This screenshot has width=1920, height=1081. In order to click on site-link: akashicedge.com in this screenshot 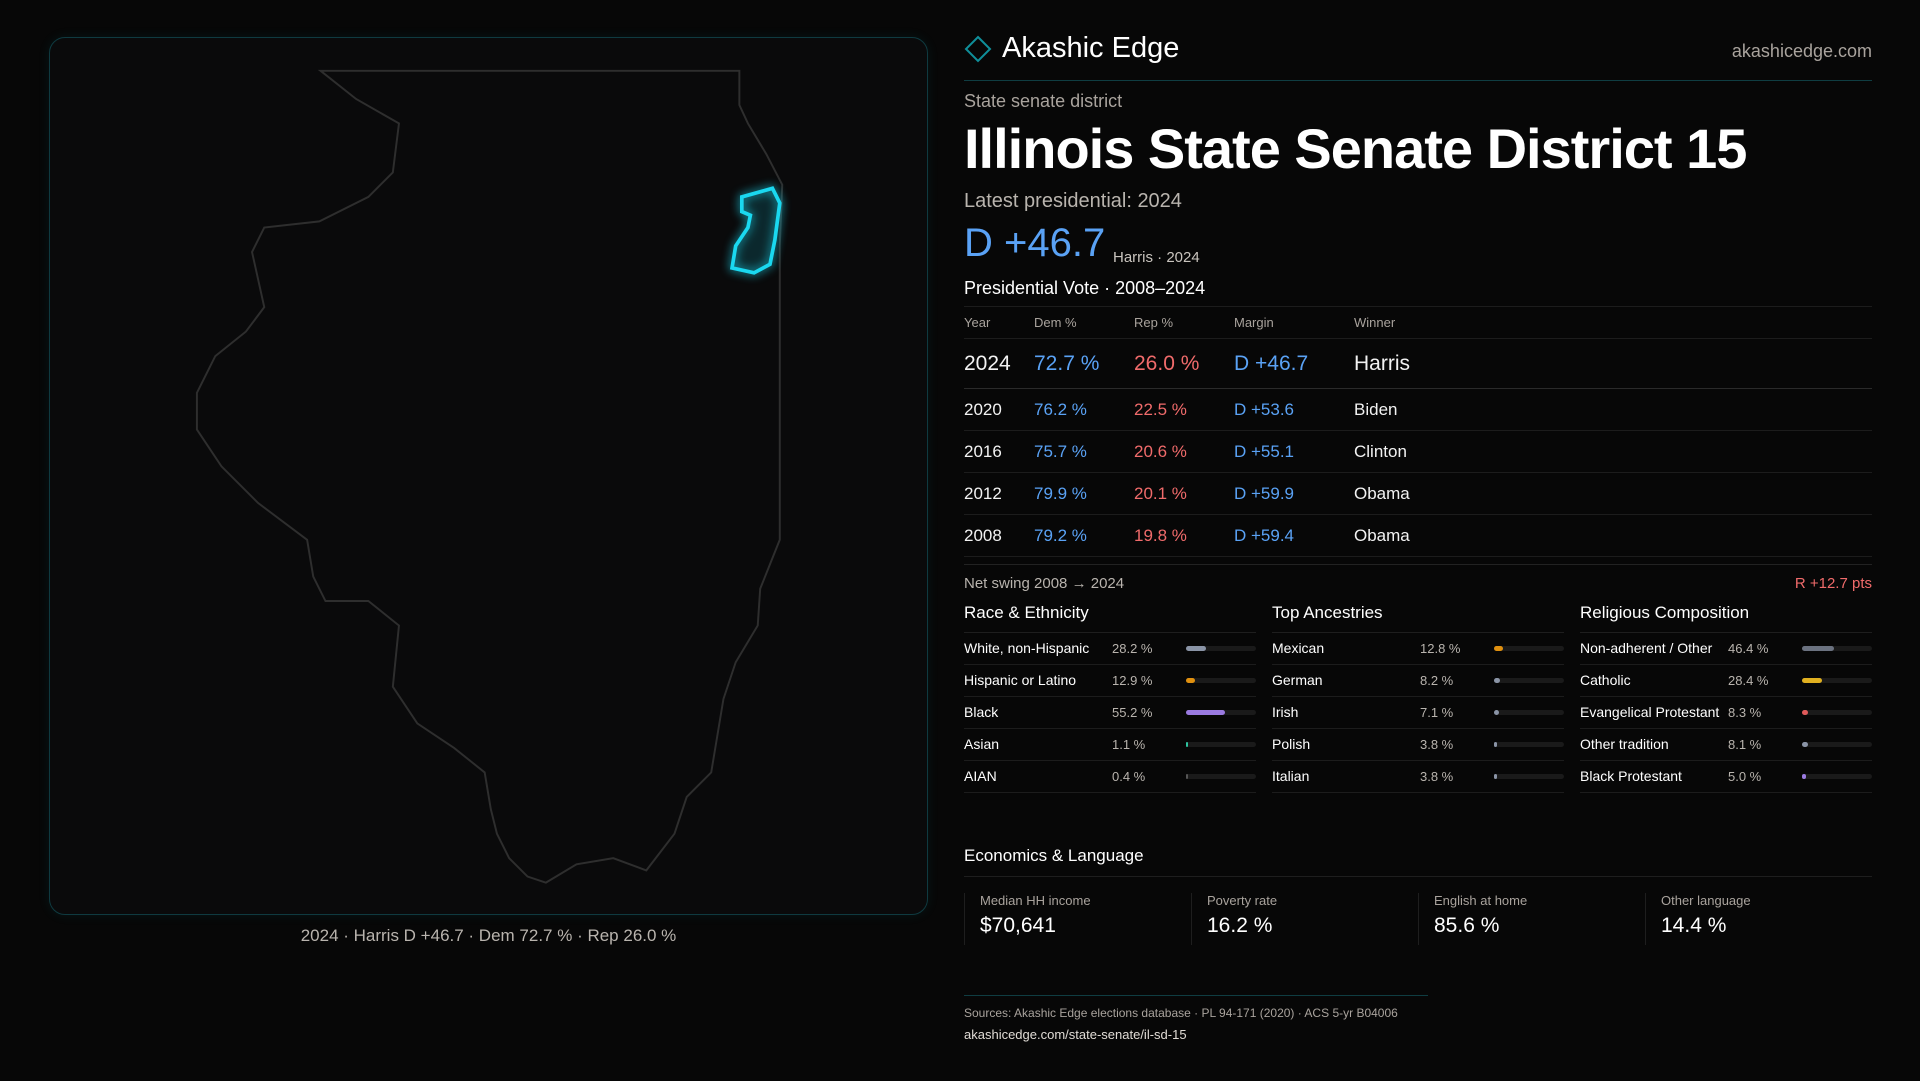, I will do `click(1801, 51)`.